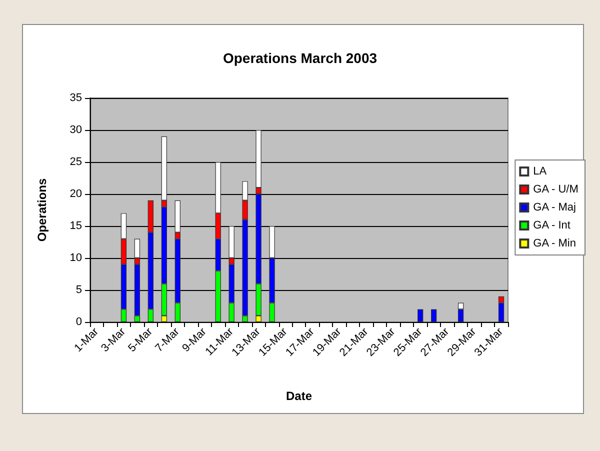 This screenshot has width=600, height=451. I want to click on y-tick-label: 25, so click(76, 162).